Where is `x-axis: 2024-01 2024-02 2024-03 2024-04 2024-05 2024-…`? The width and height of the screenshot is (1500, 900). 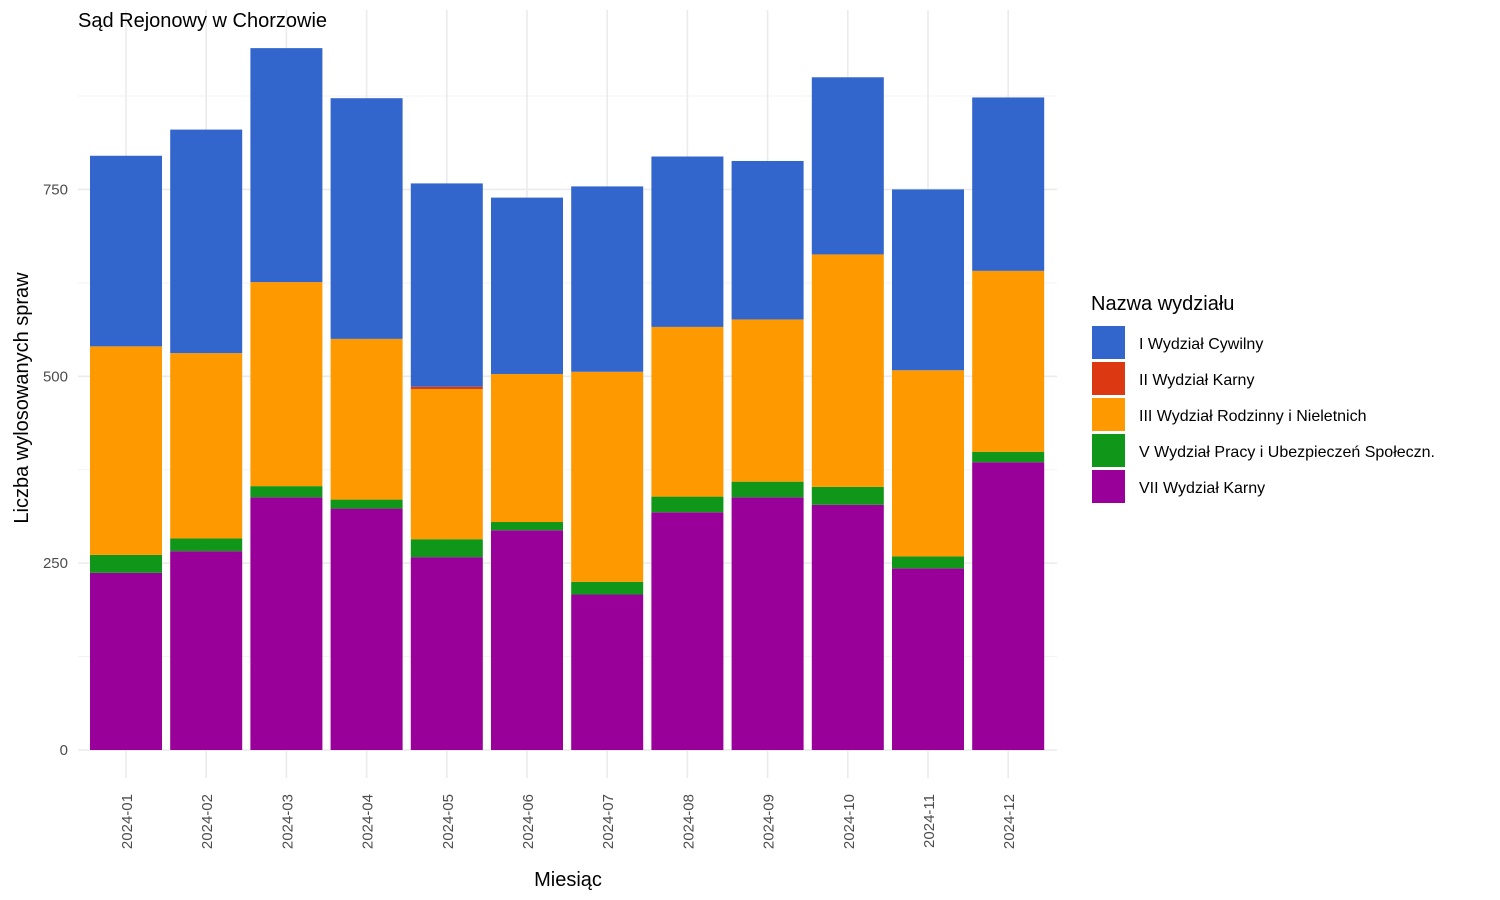
x-axis: 2024-01 2024-02 2024-03 2024-04 2024-05 2024-… is located at coordinates (568, 821).